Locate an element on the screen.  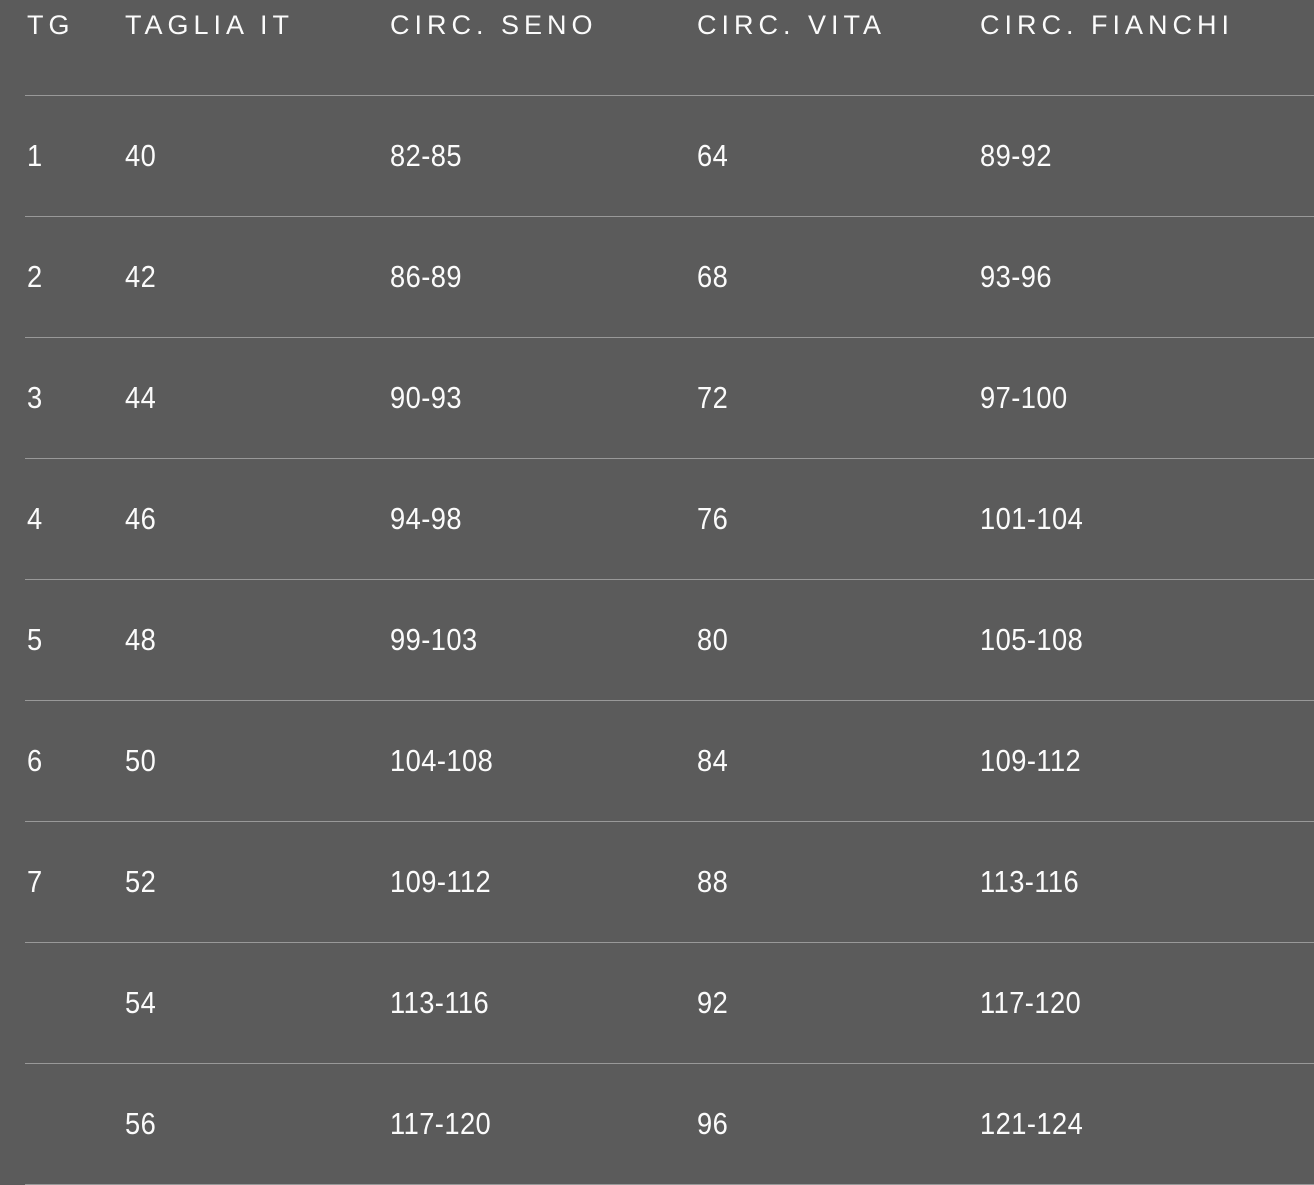
cell-value: 90-93 is located at coordinates (426, 397).